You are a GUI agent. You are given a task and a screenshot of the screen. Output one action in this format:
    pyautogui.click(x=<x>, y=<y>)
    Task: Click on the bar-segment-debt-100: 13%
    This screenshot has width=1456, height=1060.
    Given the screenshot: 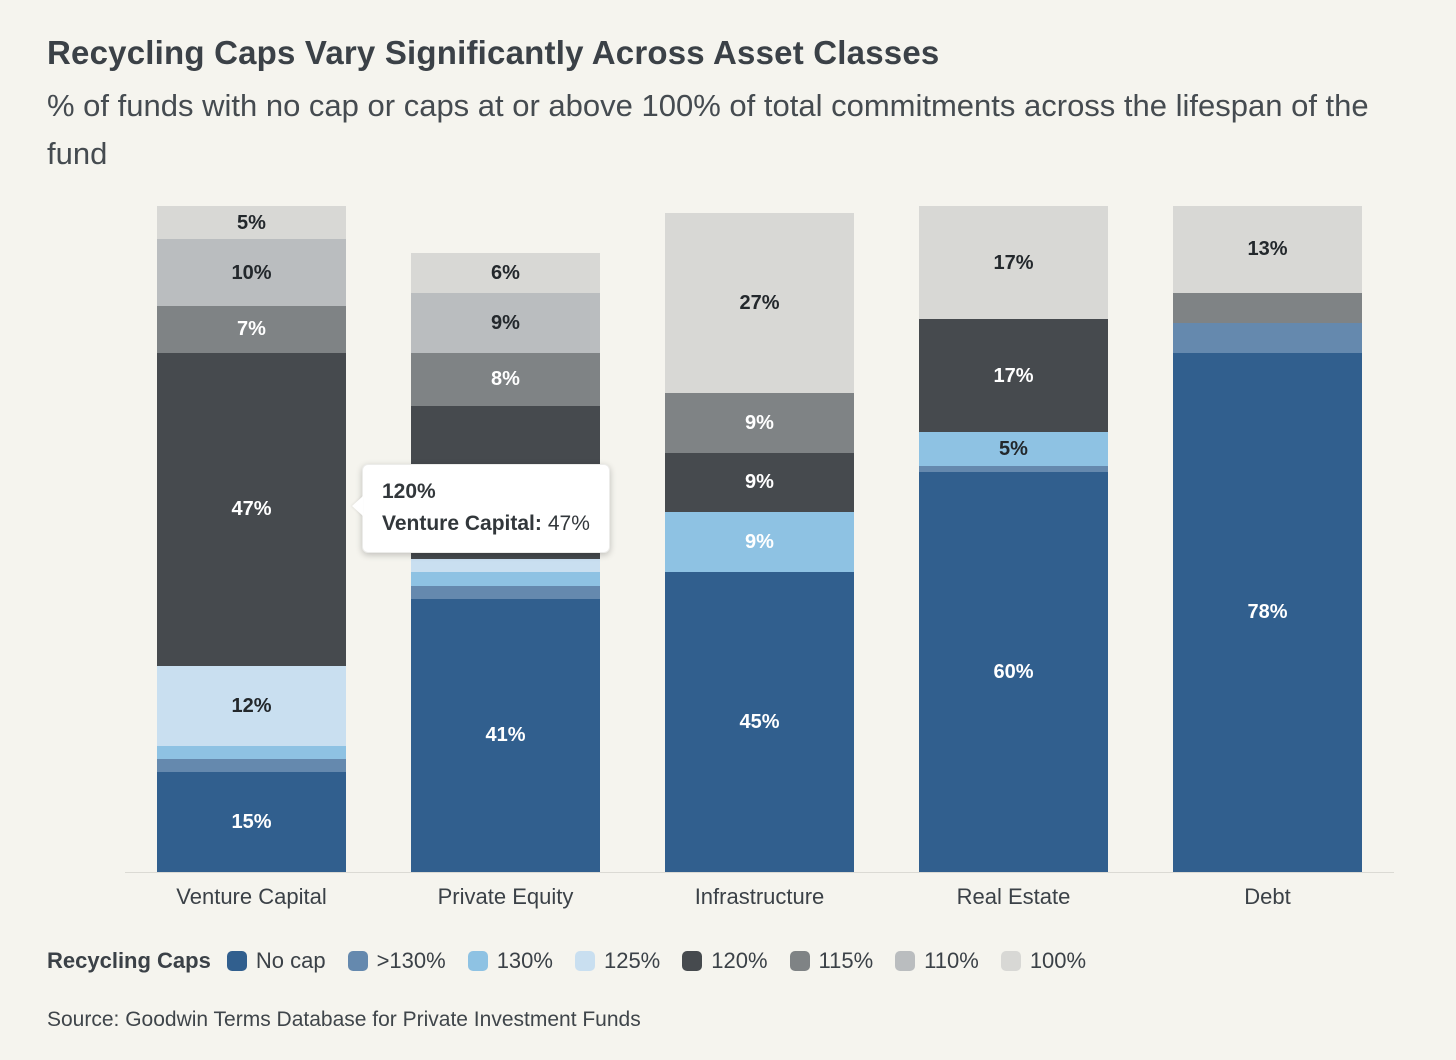 What is the action you would take?
    pyautogui.click(x=1267, y=249)
    